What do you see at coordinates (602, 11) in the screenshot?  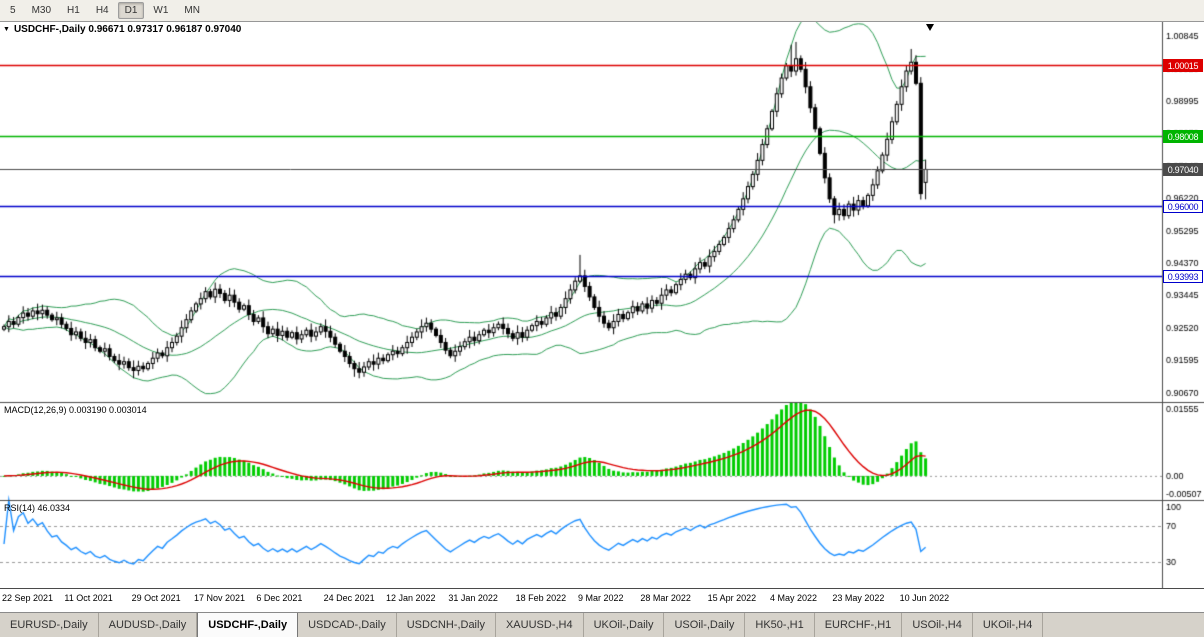 I see `timeframe-toolbar: 5 M30 H1 H4 D1 W1 MN` at bounding box center [602, 11].